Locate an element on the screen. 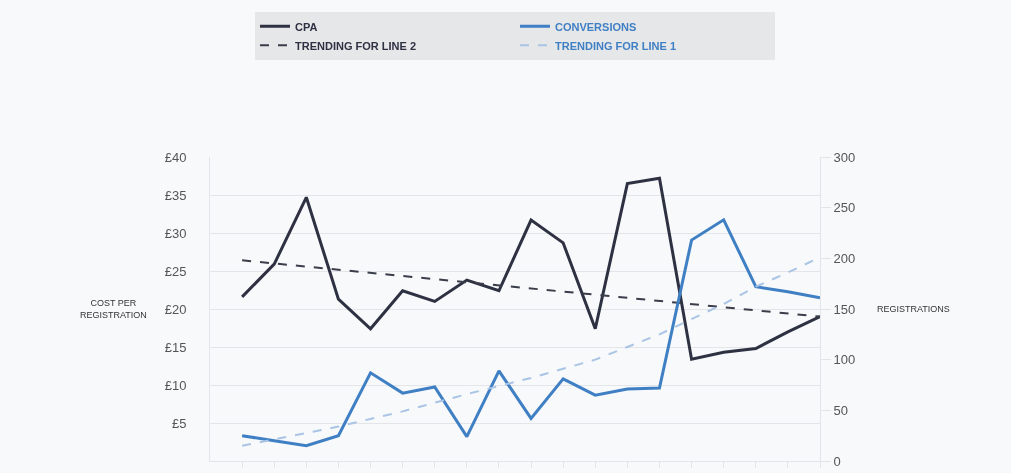 This screenshot has width=1011, height=473. legend-label: TRENDING FOR LINE 1 is located at coordinates (616, 45).